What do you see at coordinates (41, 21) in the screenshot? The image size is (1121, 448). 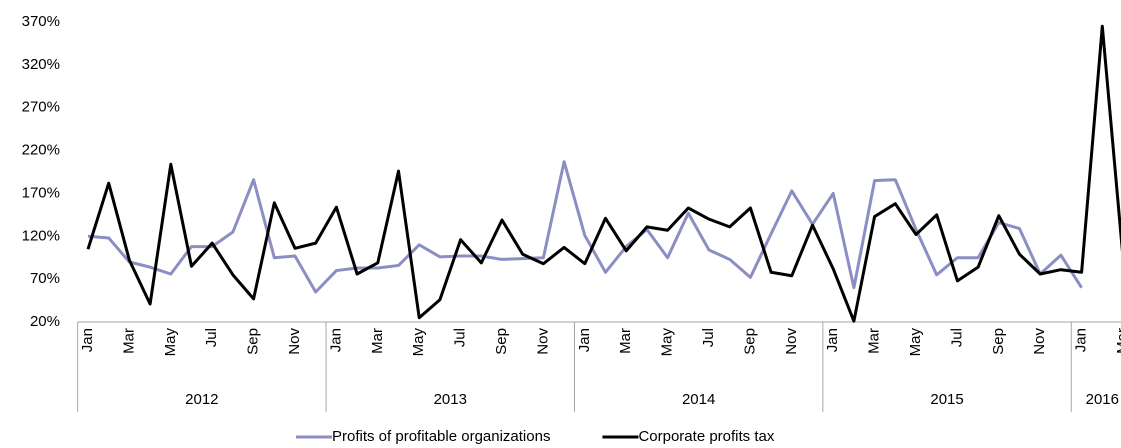 I see `y-tick-label: 370%` at bounding box center [41, 21].